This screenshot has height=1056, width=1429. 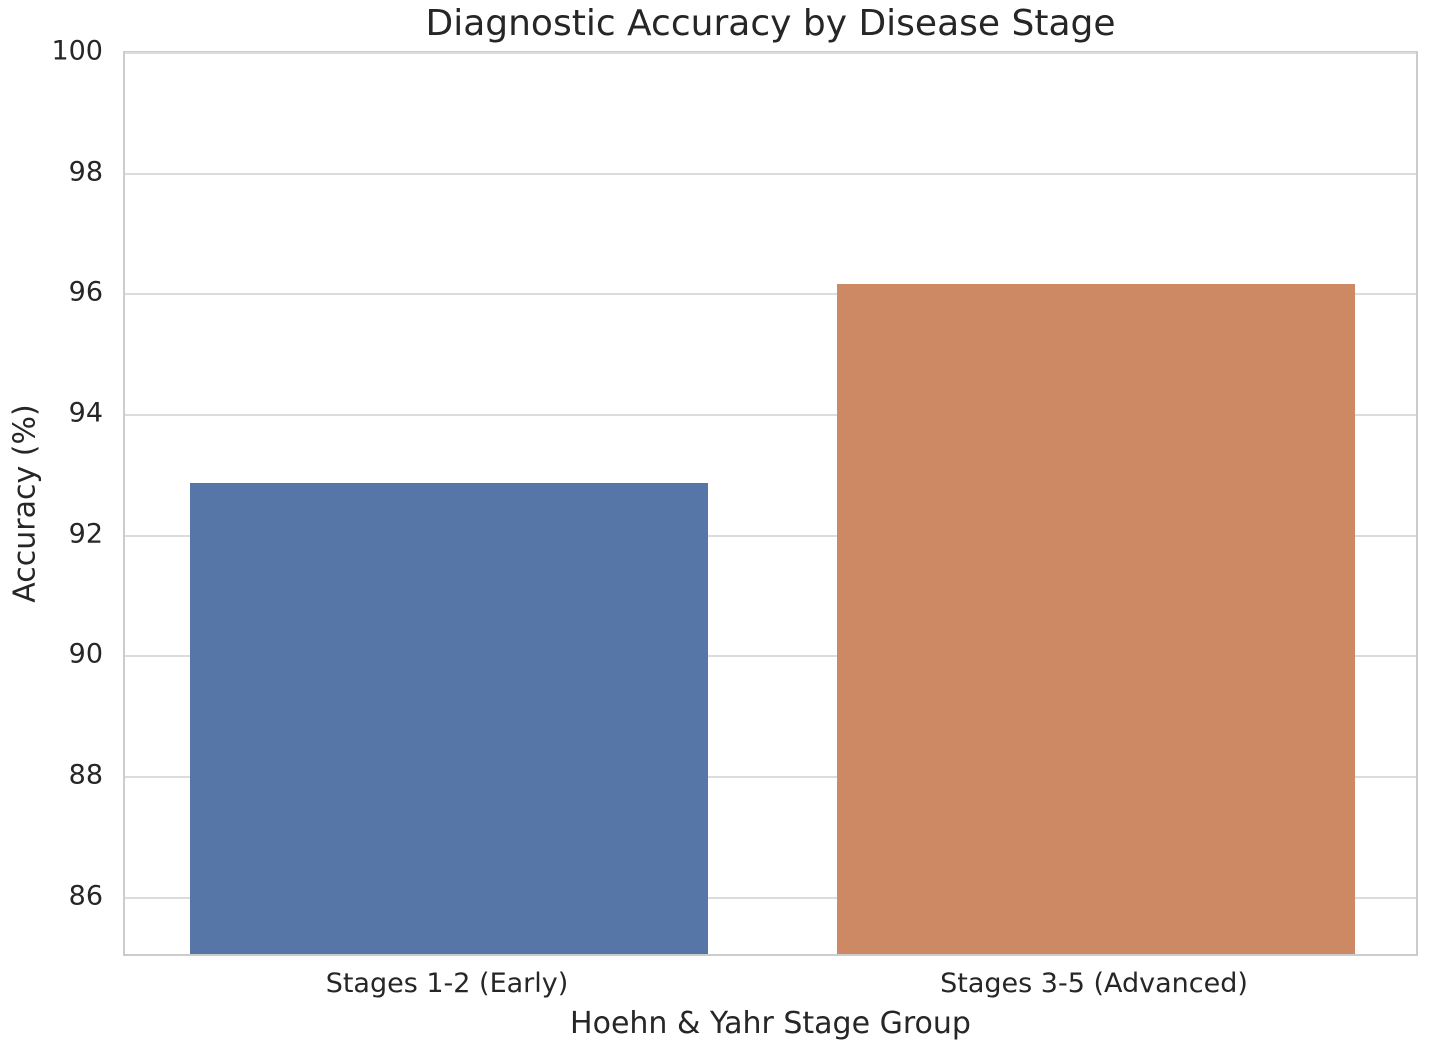 I want to click on chart-title: Diagnostic Accuracy by Disease Stage, so click(x=770, y=23).